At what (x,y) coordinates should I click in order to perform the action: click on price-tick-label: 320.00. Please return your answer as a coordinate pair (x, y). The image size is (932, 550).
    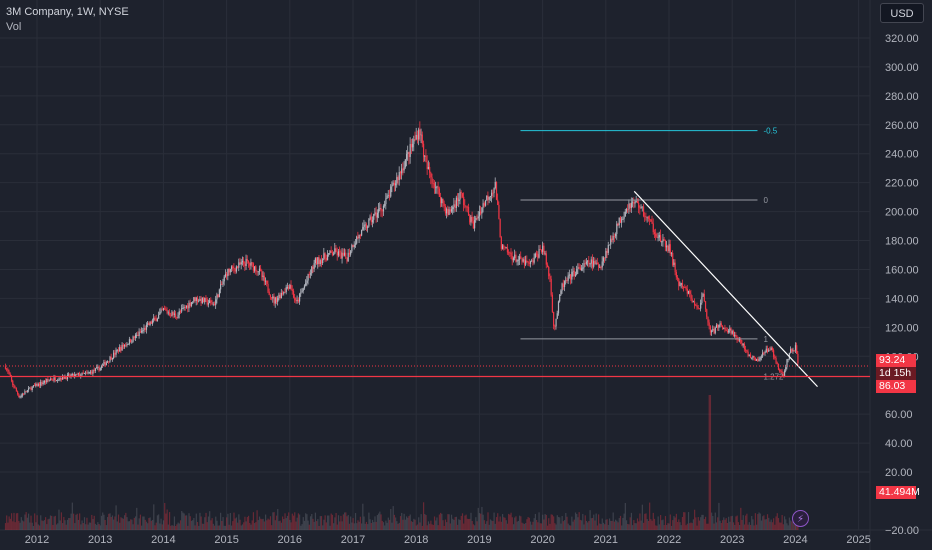
    Looking at the image, I should click on (902, 39).